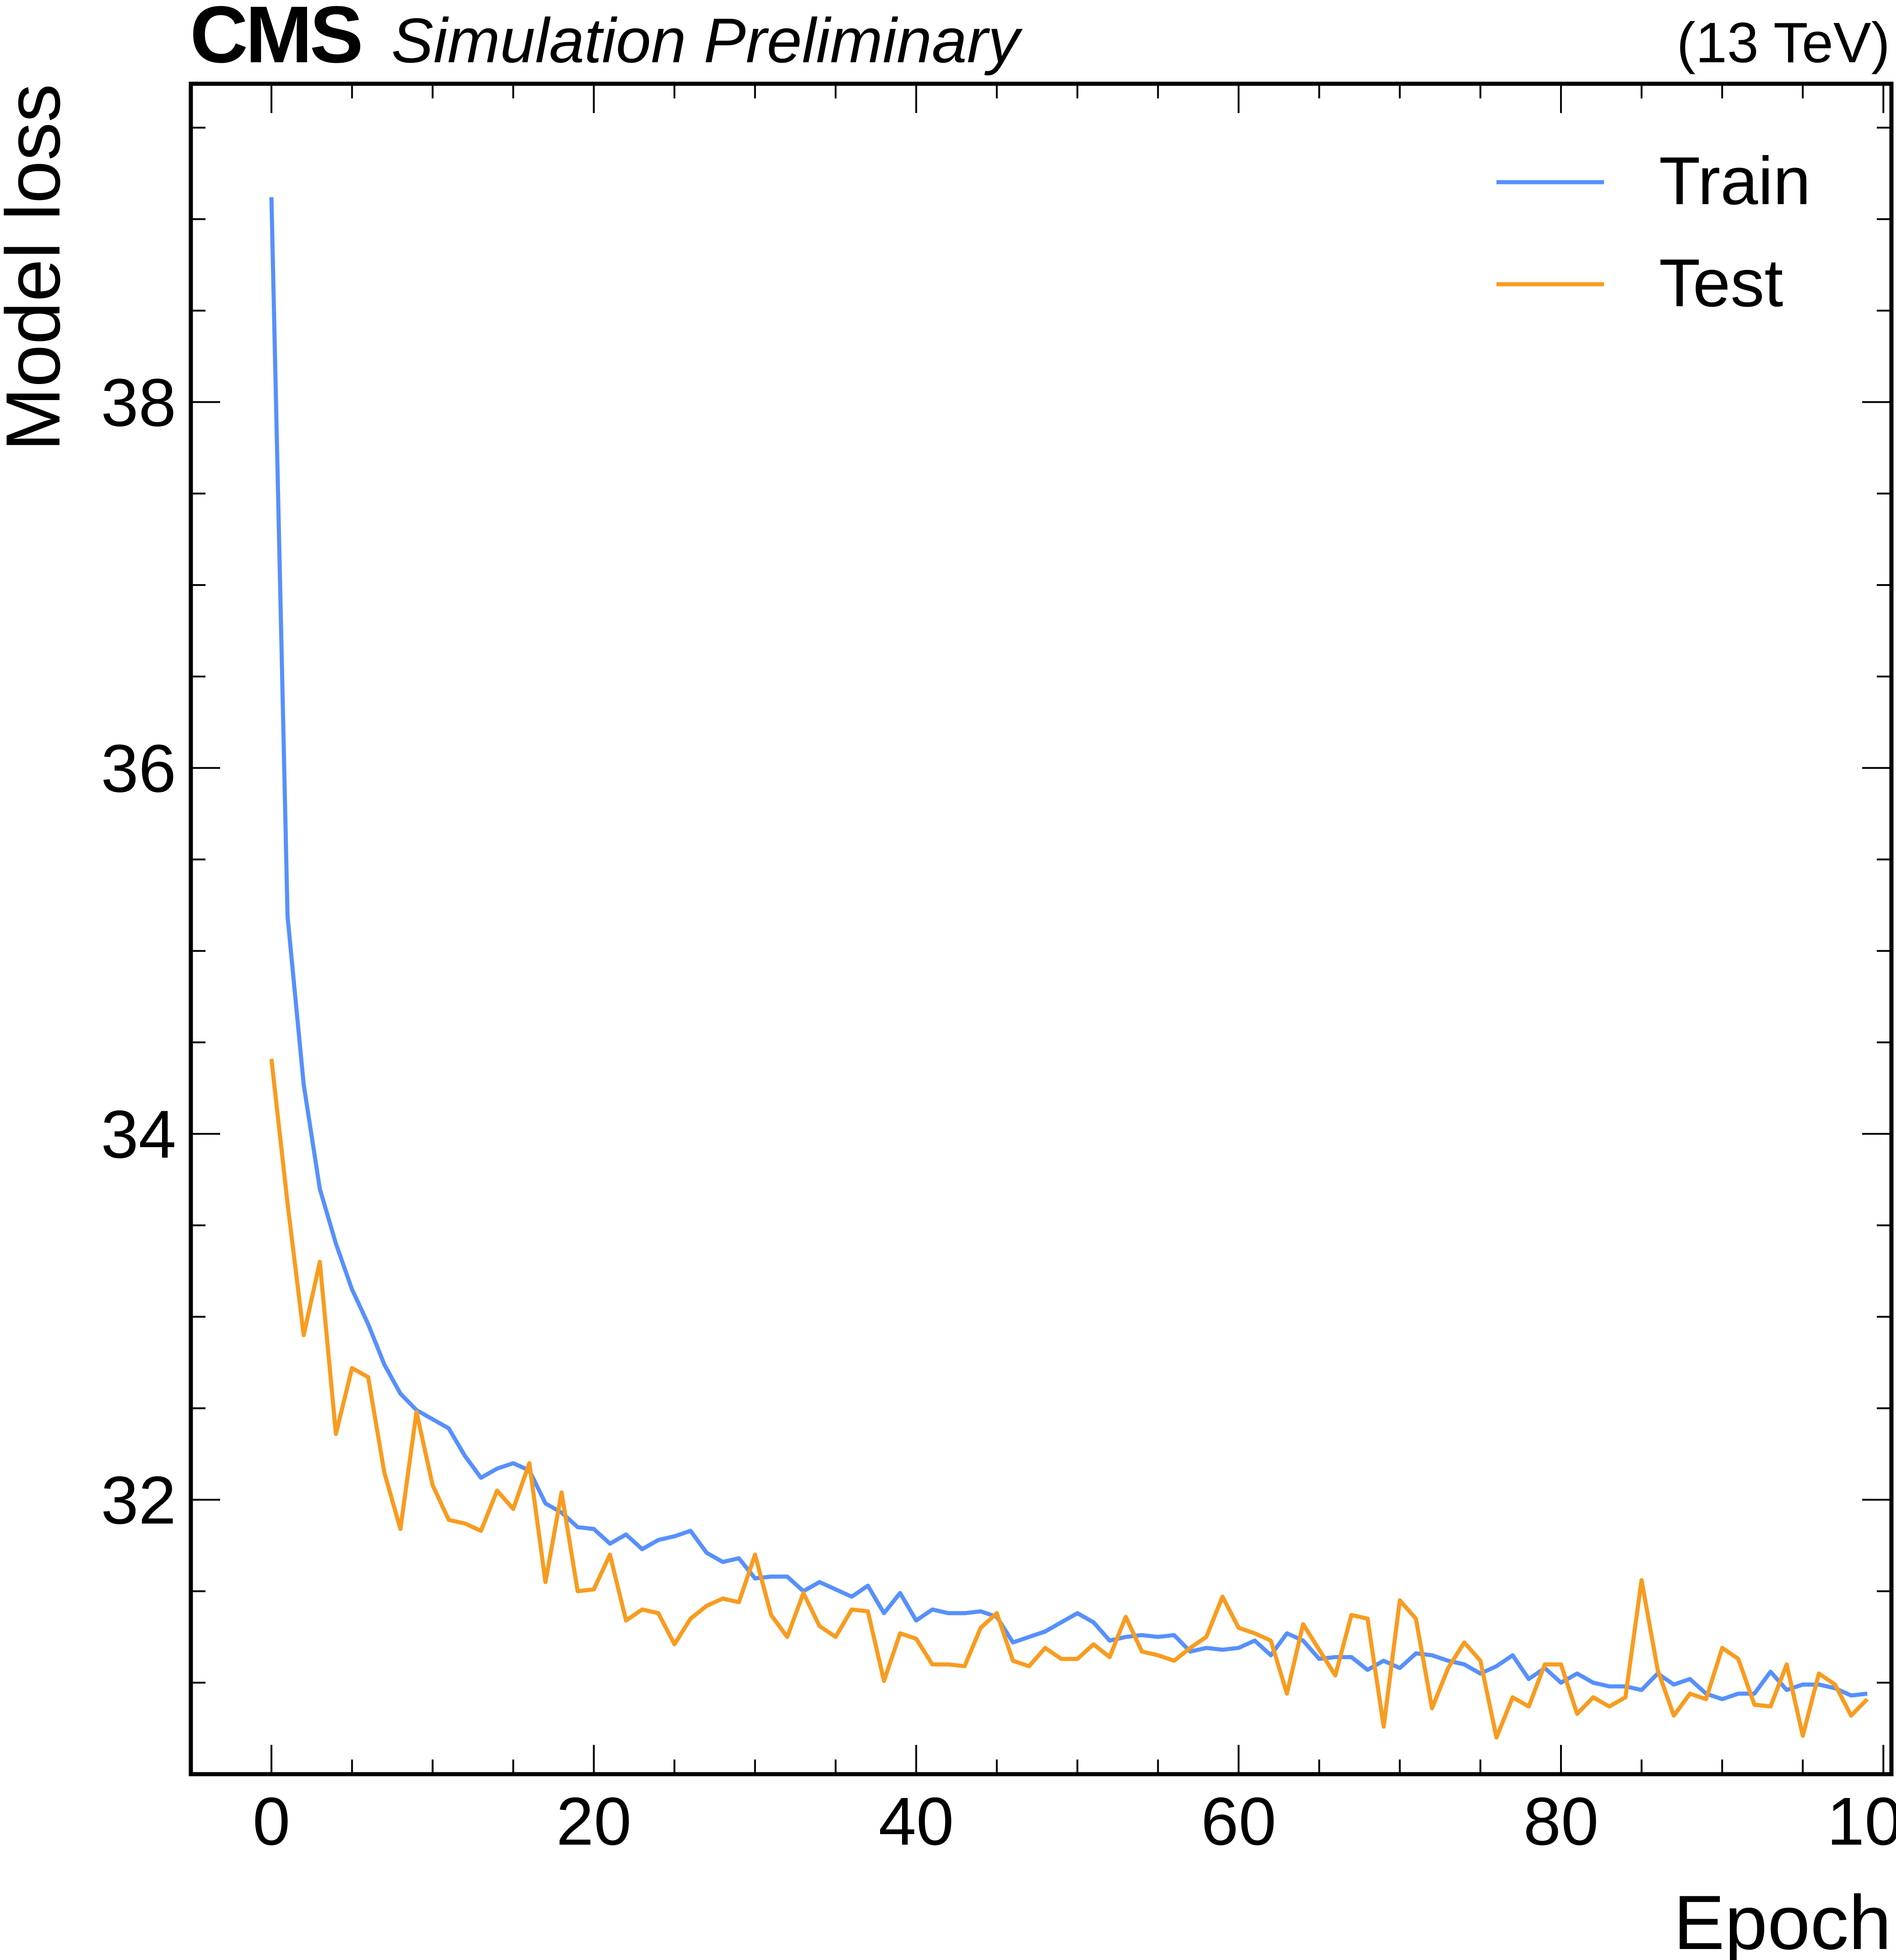  What do you see at coordinates (707, 41) in the screenshot?
I see `status-label: Simulation Preliminary` at bounding box center [707, 41].